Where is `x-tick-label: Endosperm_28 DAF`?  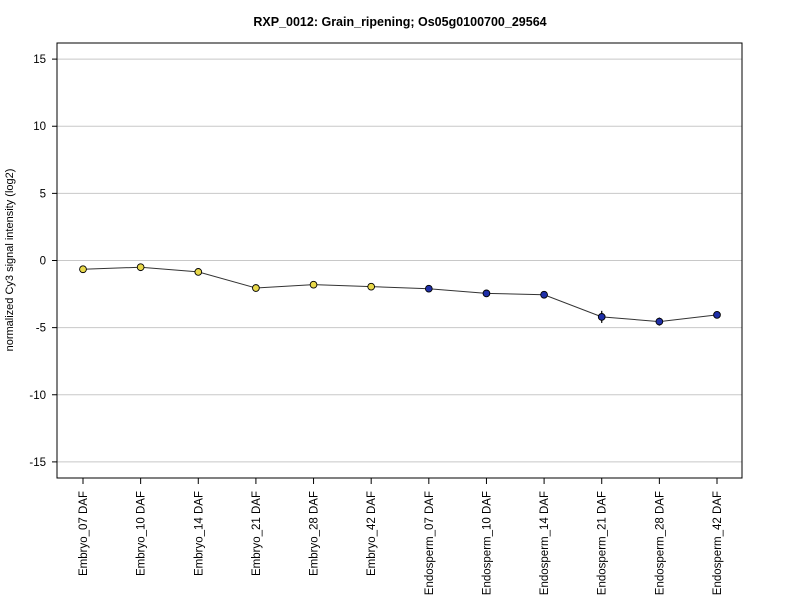 x-tick-label: Endosperm_28 DAF is located at coordinates (660, 543).